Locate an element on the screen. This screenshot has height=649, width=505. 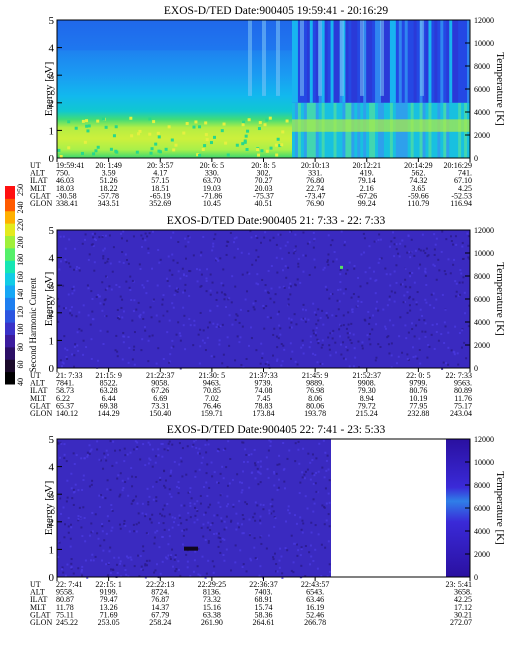
table-cell: 9558. is located at coordinates (65, 592).